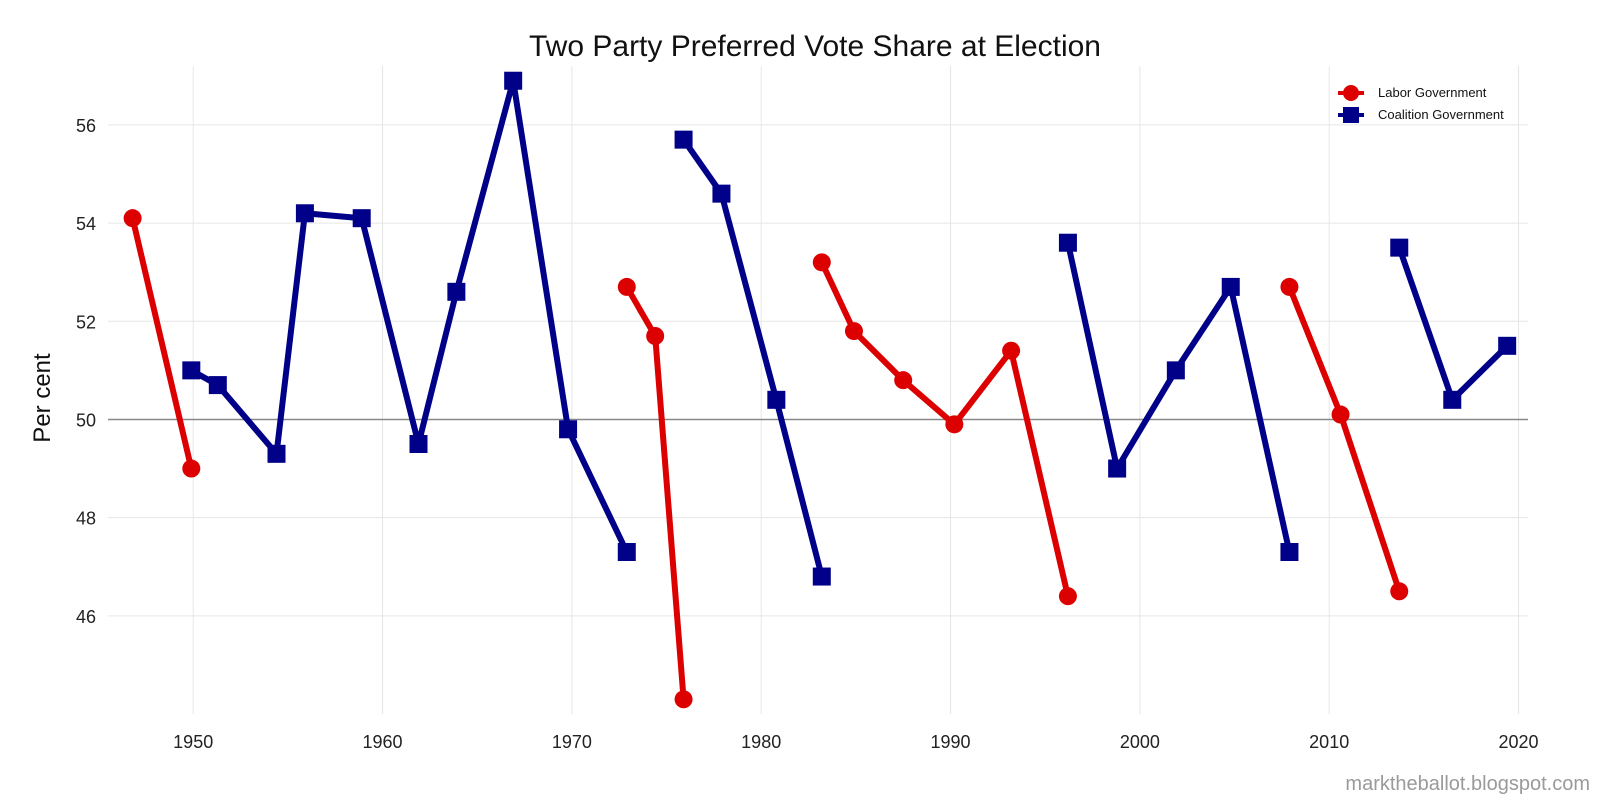  Describe the element at coordinates (1351, 115) in the screenshot. I see `legend-coalition-marker` at that location.